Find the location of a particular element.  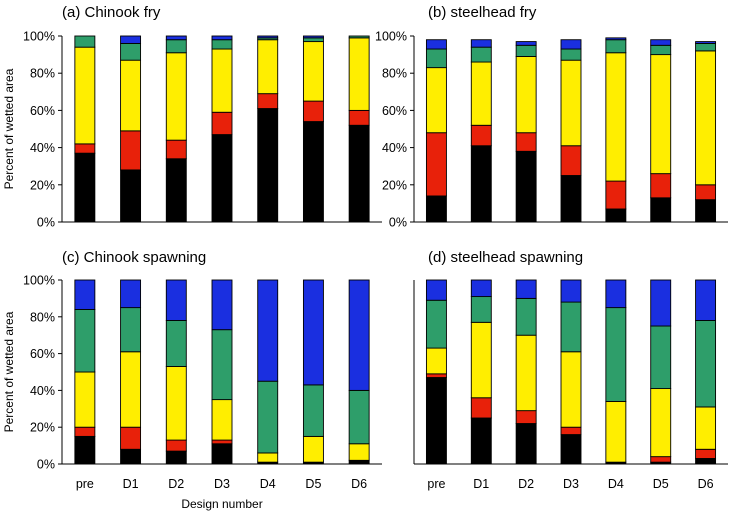

bar-segment-green-pre is located at coordinates (85, 41).